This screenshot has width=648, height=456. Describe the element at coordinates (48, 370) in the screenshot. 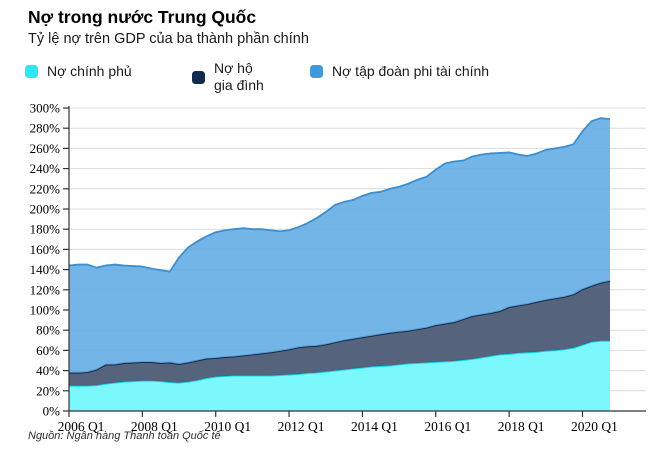

I see `y-axis-label: 40%` at that location.